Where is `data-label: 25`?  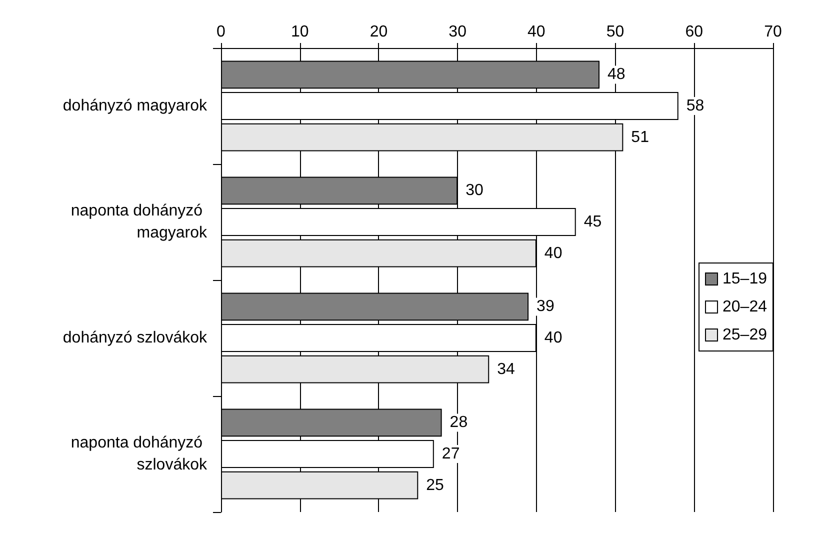 data-label: 25 is located at coordinates (435, 485).